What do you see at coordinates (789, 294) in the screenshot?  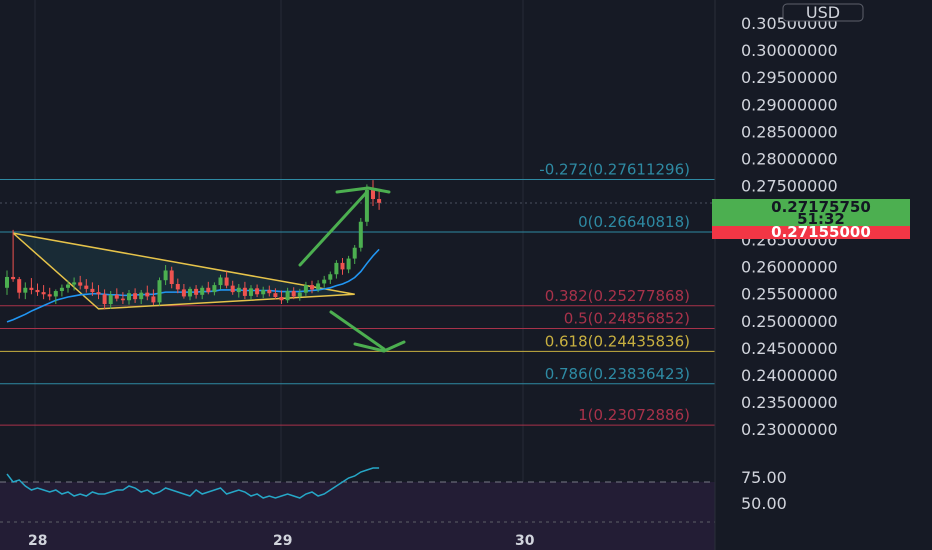 I see `price-label: 0.25500000` at bounding box center [789, 294].